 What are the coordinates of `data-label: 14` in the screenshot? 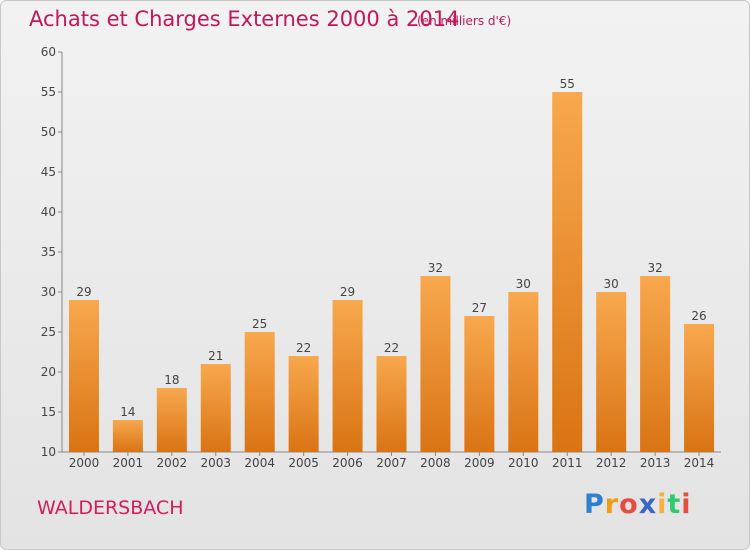 It's located at (127, 412).